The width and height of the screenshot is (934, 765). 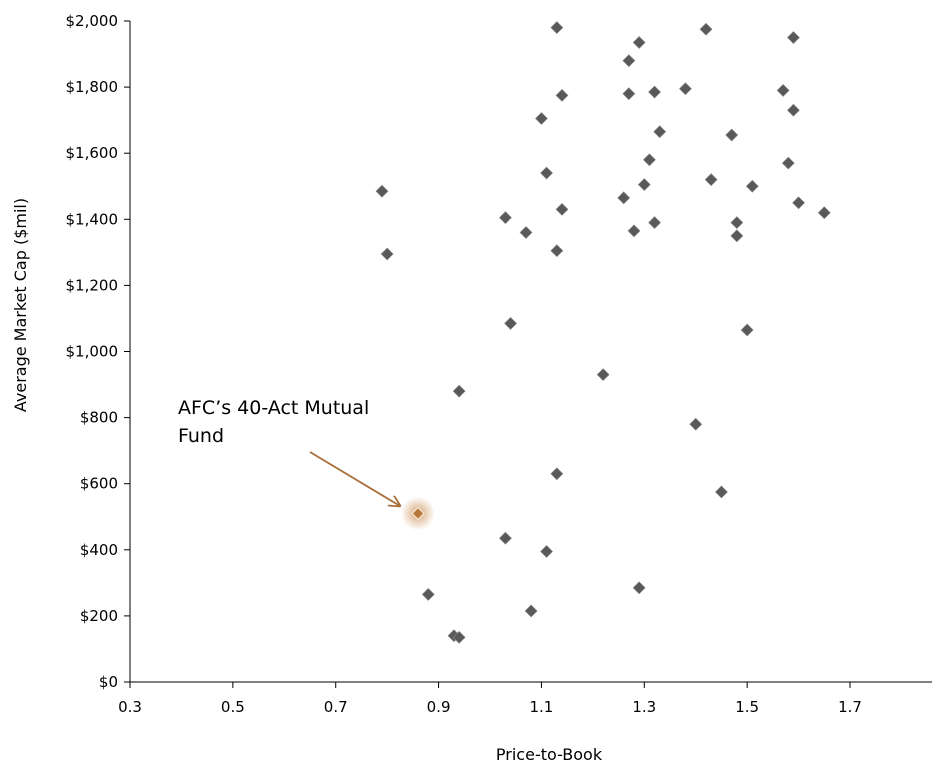 I want to click on annotation: AFC’s 40-Act Mutual Fund, so click(x=289, y=451).